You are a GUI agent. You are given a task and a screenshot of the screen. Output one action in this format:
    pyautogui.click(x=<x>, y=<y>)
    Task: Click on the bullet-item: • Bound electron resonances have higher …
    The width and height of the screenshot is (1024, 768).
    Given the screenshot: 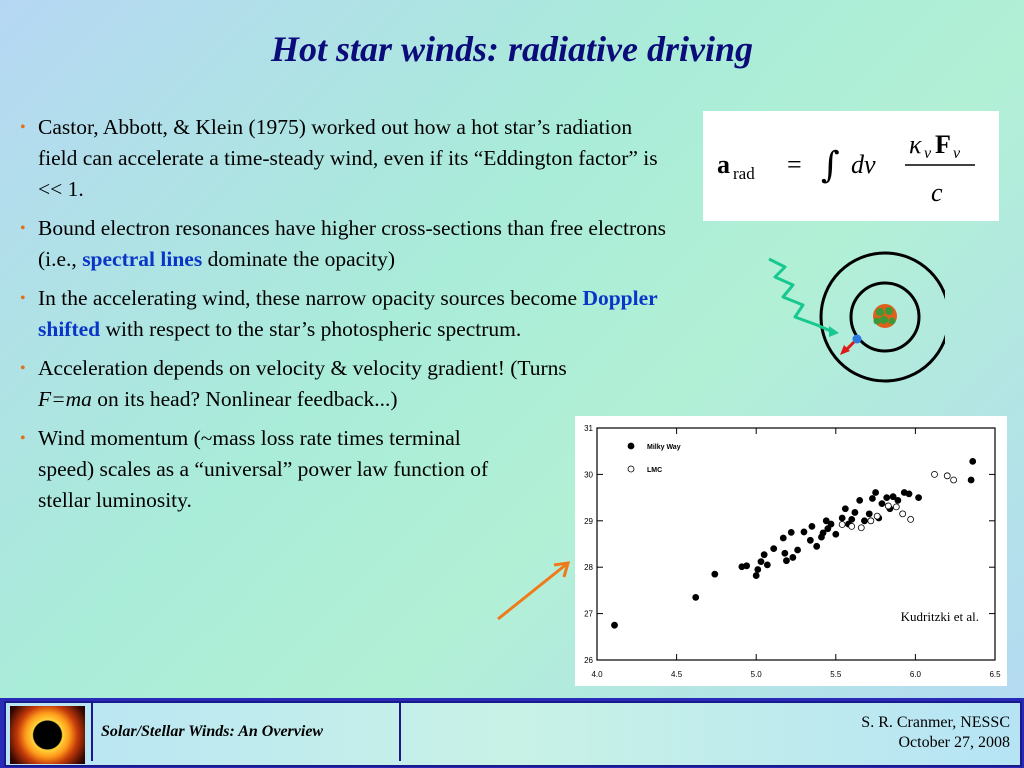 What is the action you would take?
    pyautogui.click(x=344, y=244)
    